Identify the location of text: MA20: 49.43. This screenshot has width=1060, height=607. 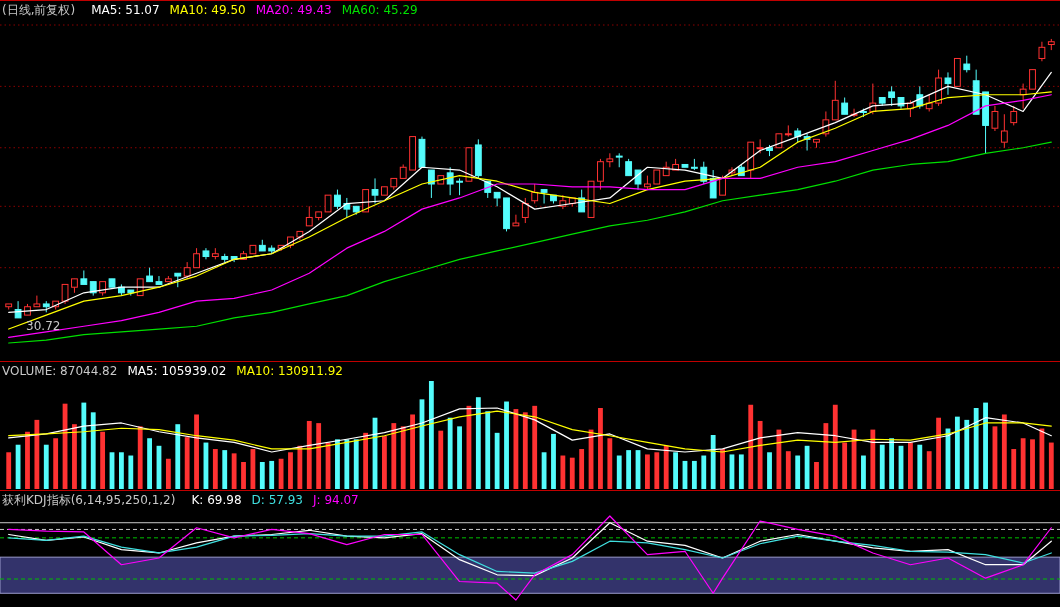
(293, 10).